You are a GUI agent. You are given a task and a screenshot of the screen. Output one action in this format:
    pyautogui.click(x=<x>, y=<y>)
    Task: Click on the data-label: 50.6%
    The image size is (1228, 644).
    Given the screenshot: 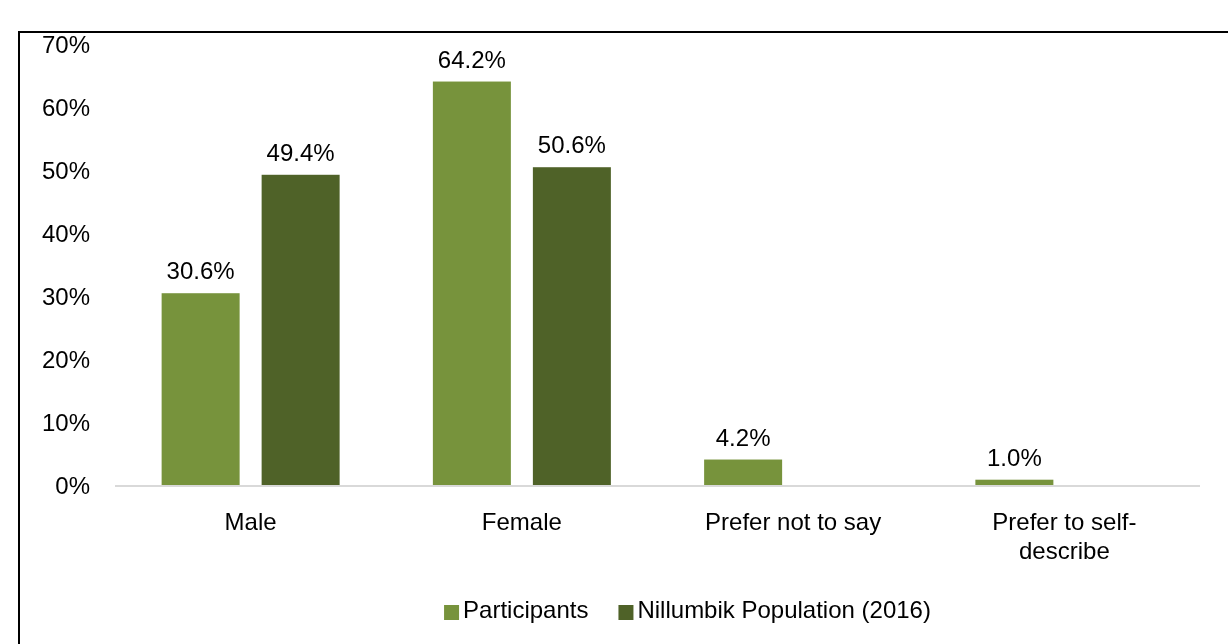 What is the action you would take?
    pyautogui.click(x=571, y=145)
    